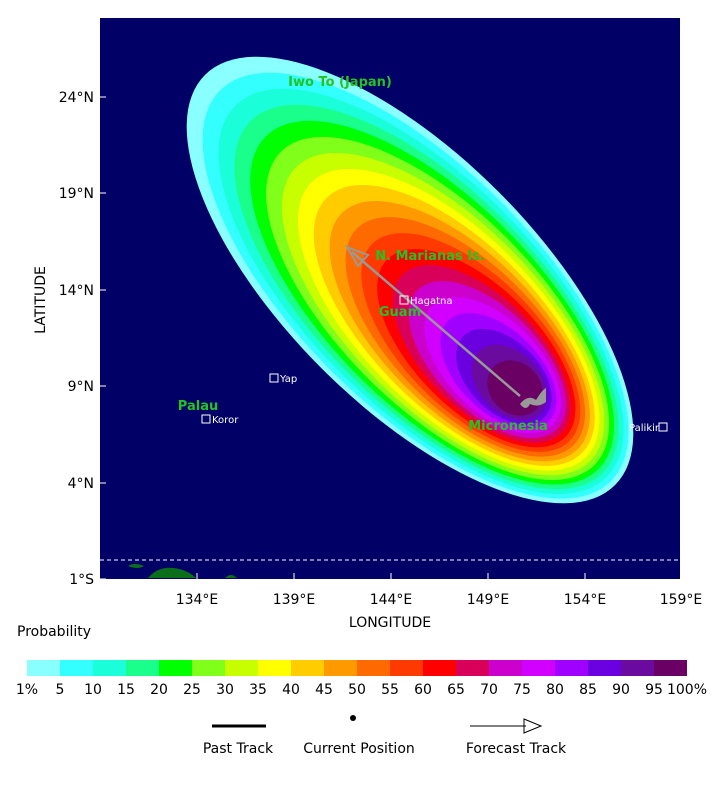 This screenshot has height=790, width=720. What do you see at coordinates (681, 600) in the screenshot?
I see `x-tick-label: 159°E` at bounding box center [681, 600].